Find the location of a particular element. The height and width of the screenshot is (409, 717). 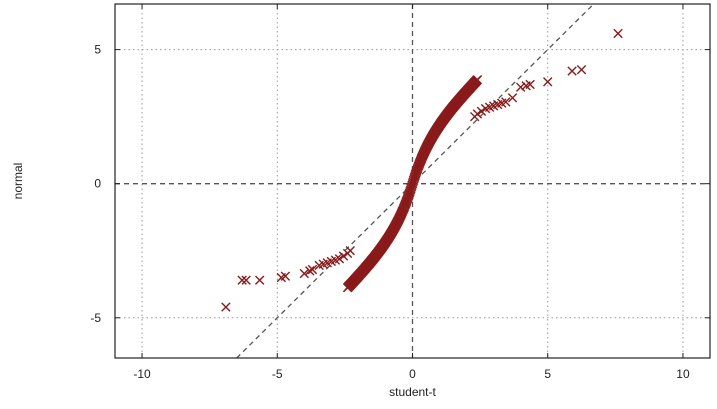

x-tick-label: 0 is located at coordinates (412, 374).